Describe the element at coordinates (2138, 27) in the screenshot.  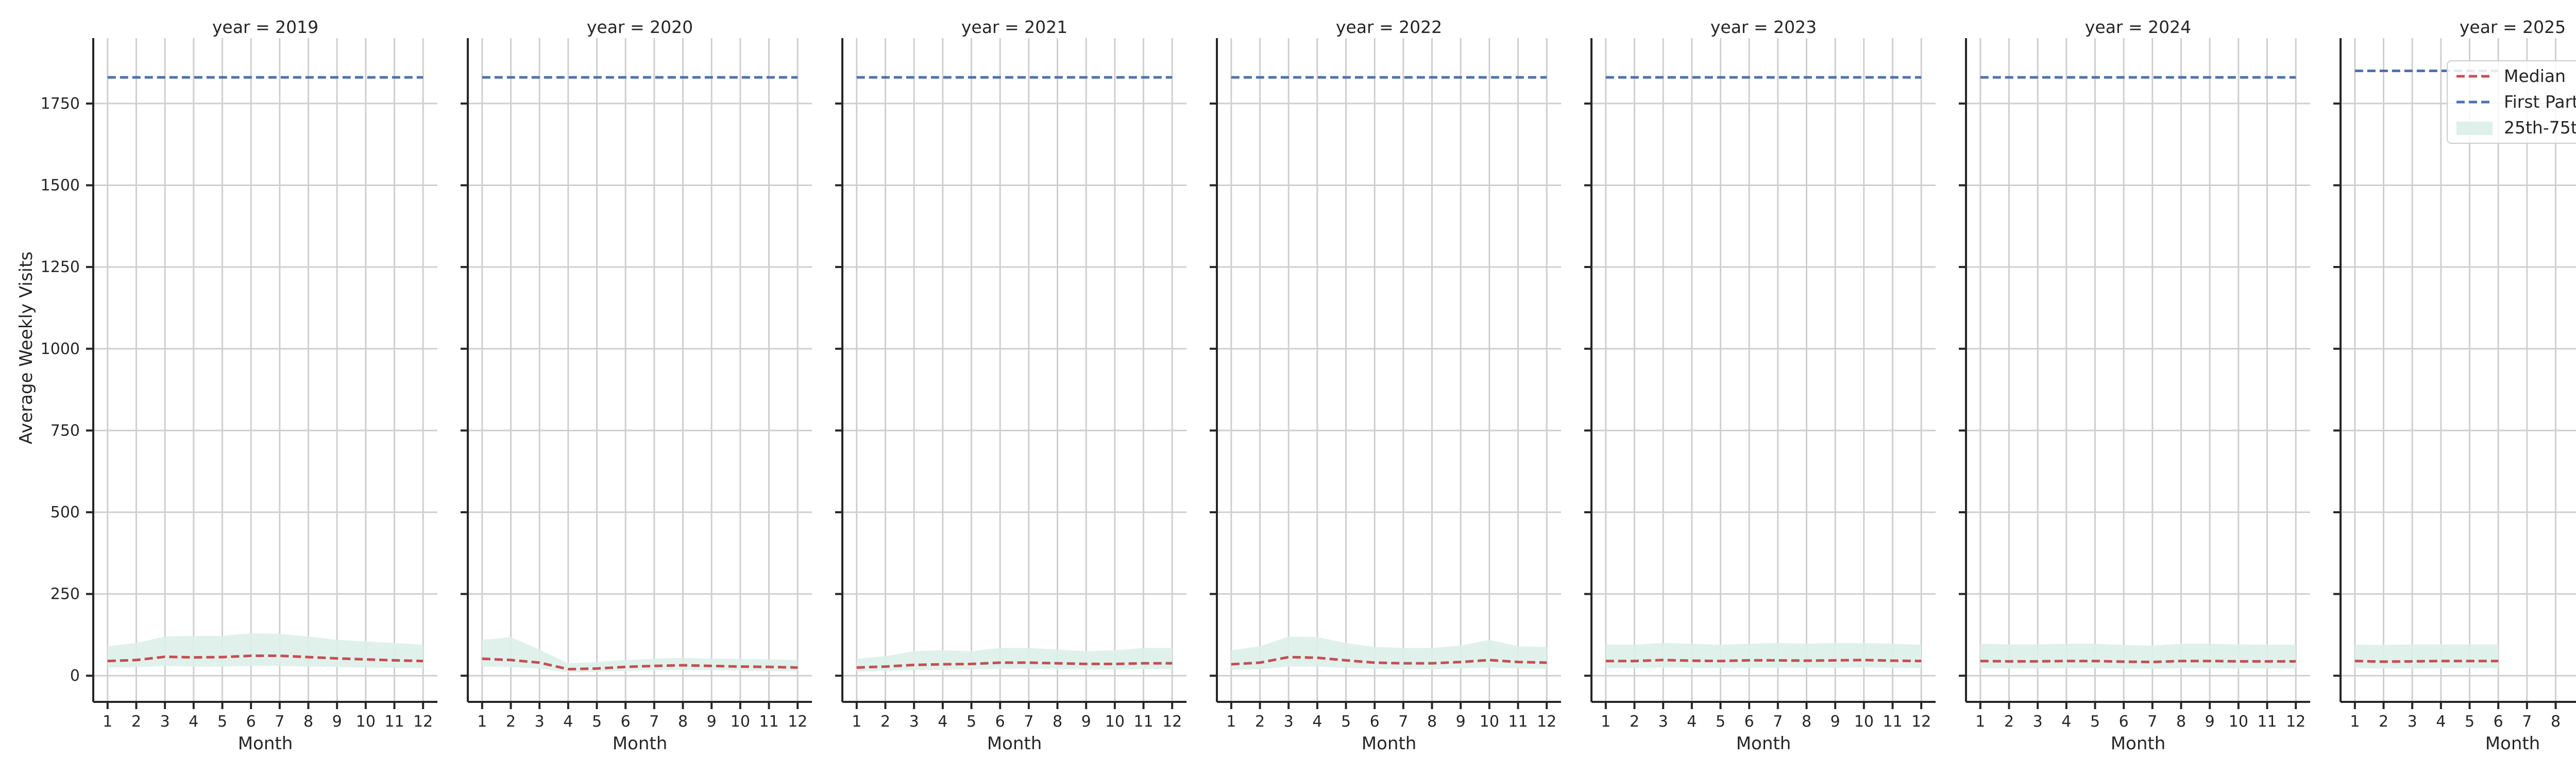
I see `facet-title: year = 2024` at that location.